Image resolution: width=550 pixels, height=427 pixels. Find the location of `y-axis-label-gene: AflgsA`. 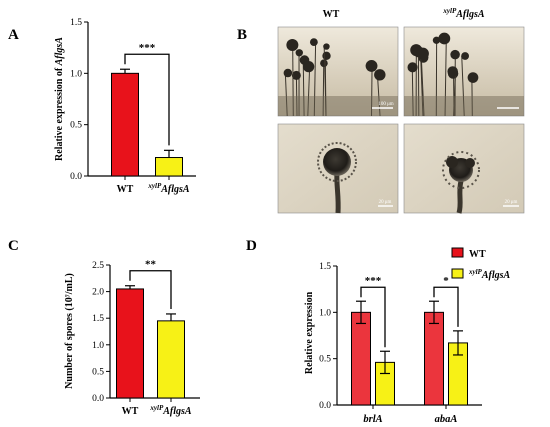

y-axis-label-gene: AflgsA is located at coordinates (59, 52).